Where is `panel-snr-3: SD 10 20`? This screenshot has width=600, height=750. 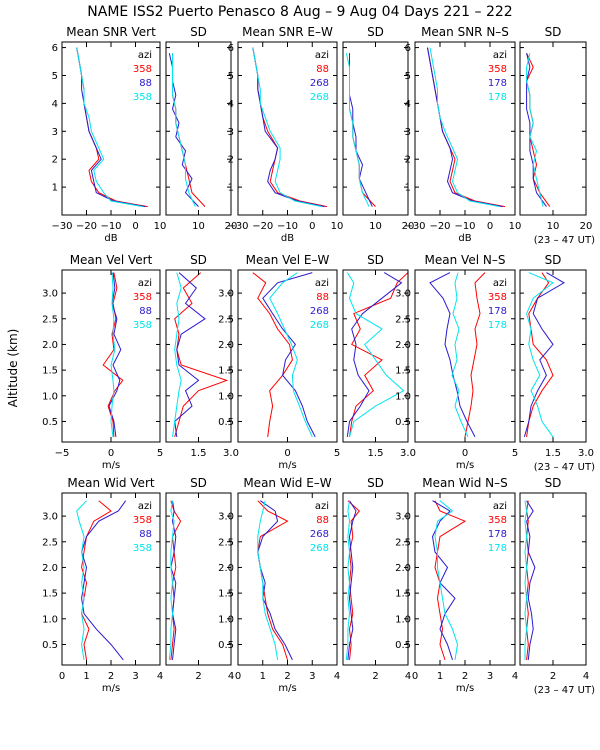
panel-snr-3: SD 10 20 is located at coordinates (378, 128).